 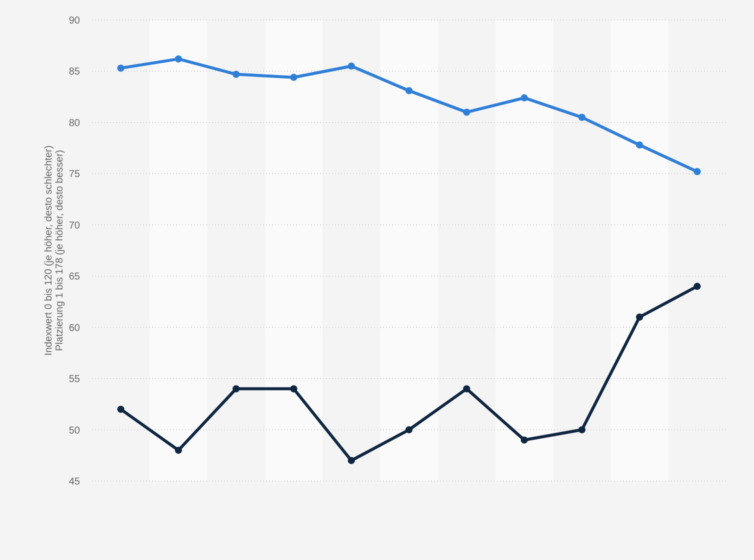 I want to click on y-tick-label: 75, so click(x=74, y=174).